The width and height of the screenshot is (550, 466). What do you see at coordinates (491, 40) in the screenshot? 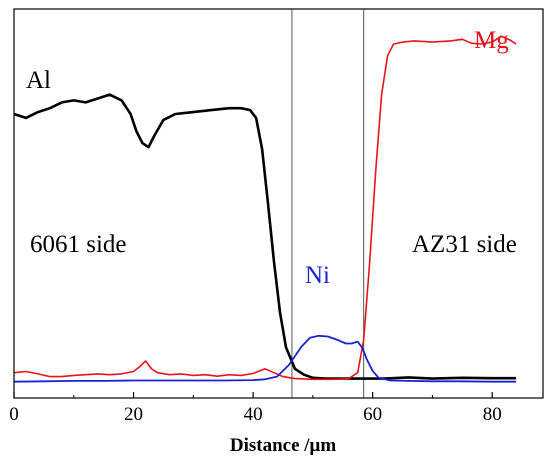
I see `mg-annotation: Mg` at bounding box center [491, 40].